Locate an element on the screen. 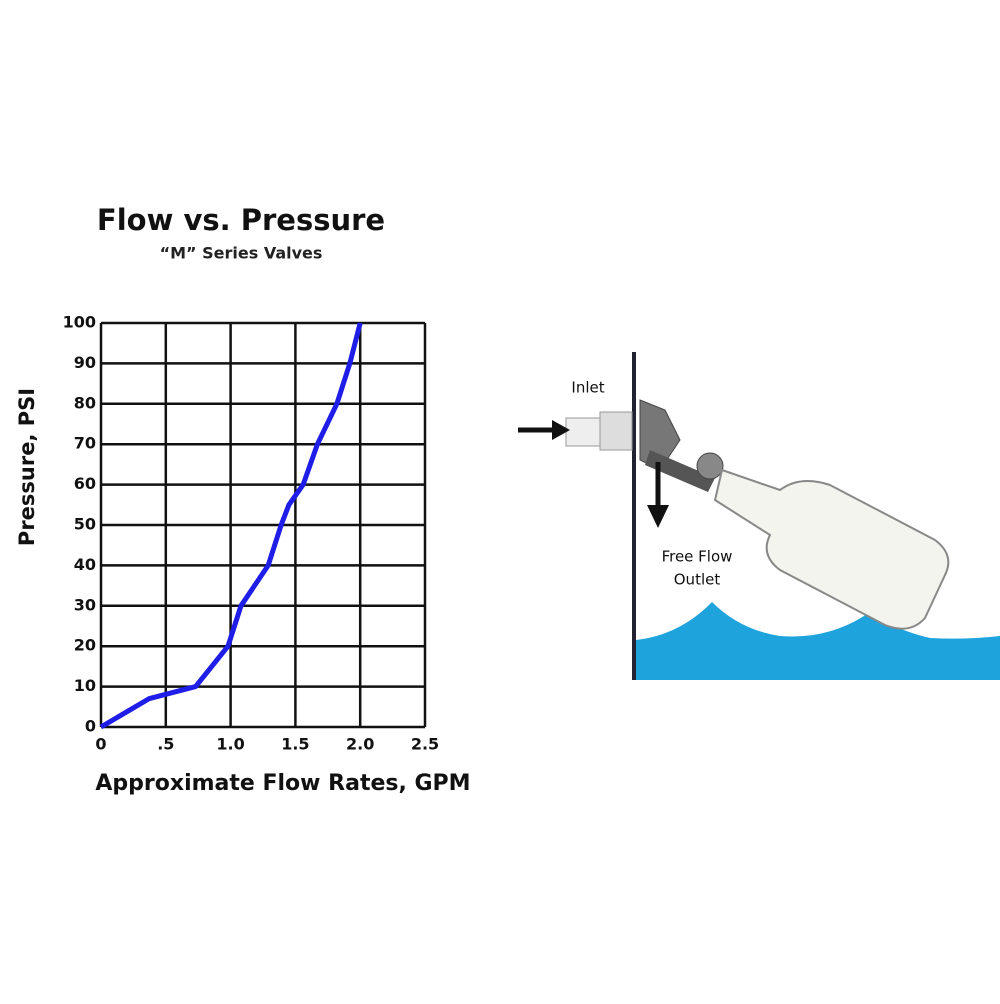 The image size is (1000, 1004). y-tick-label: 10 is located at coordinates (85, 685).